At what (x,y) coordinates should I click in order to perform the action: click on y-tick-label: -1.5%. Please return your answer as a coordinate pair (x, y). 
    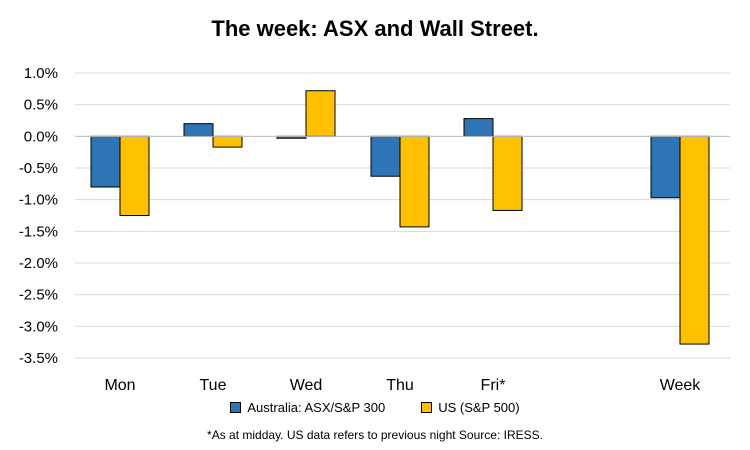
    Looking at the image, I should click on (38, 231).